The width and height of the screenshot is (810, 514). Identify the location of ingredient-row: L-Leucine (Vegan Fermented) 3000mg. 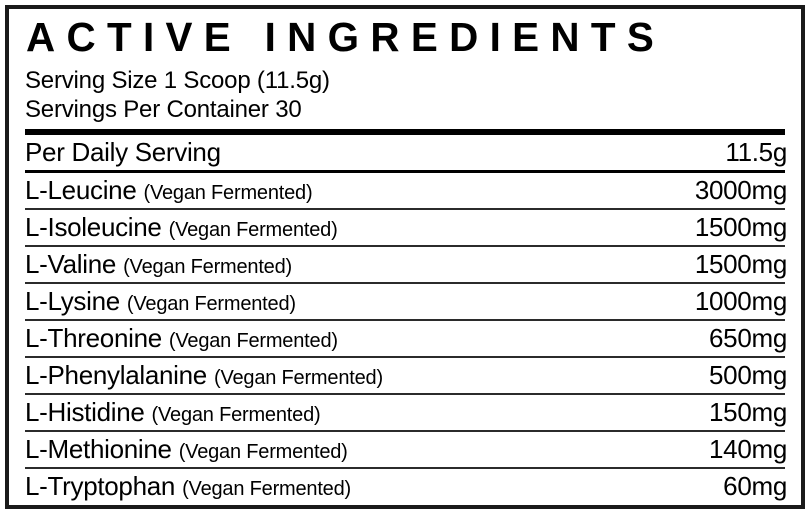
(407, 190).